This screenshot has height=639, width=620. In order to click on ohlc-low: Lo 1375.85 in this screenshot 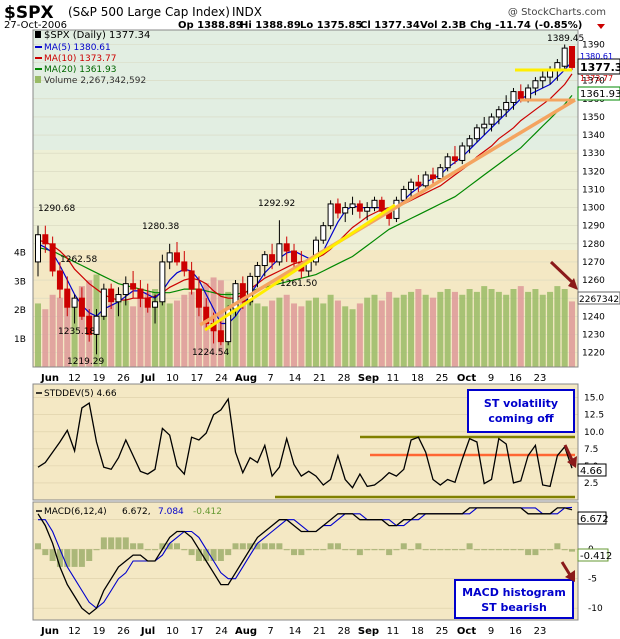, I will do `click(331, 25)`.